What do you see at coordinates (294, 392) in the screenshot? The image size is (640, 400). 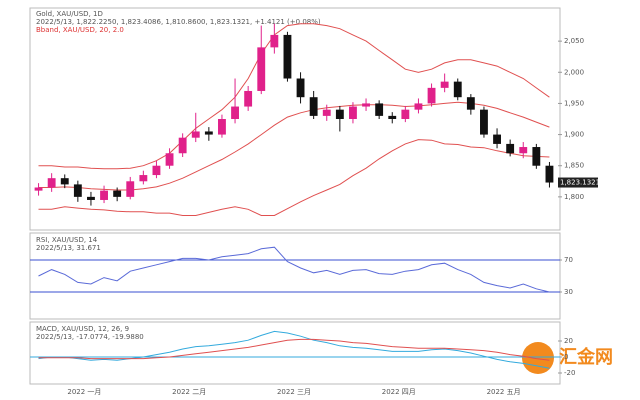 I see `x-tick-label: 2022 三月` at bounding box center [294, 392].